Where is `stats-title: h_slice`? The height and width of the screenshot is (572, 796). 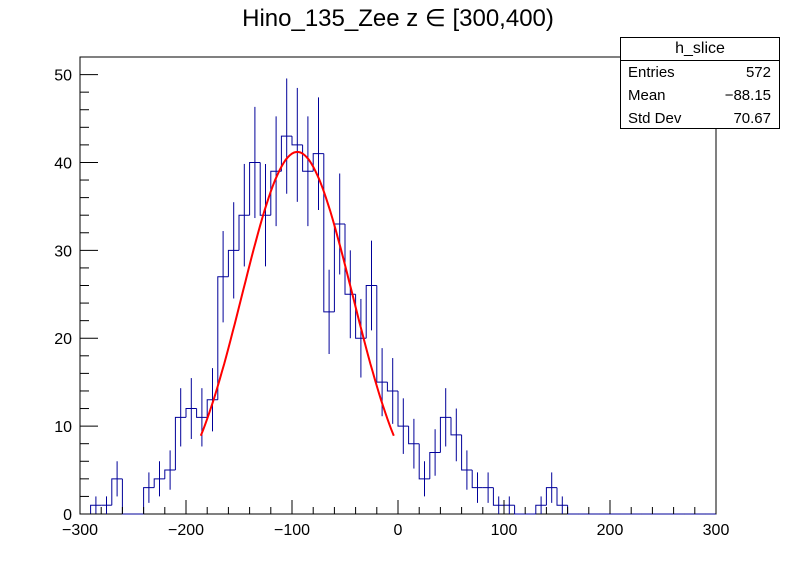
stats-title: h_slice is located at coordinates (700, 49).